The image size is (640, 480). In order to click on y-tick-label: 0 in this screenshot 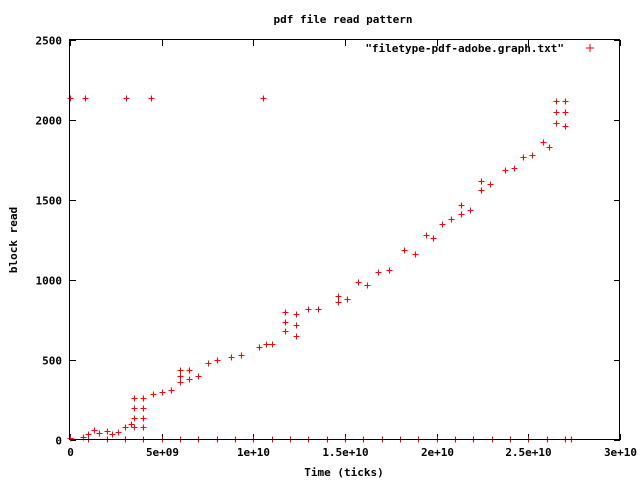, I will do `click(58, 441)`.